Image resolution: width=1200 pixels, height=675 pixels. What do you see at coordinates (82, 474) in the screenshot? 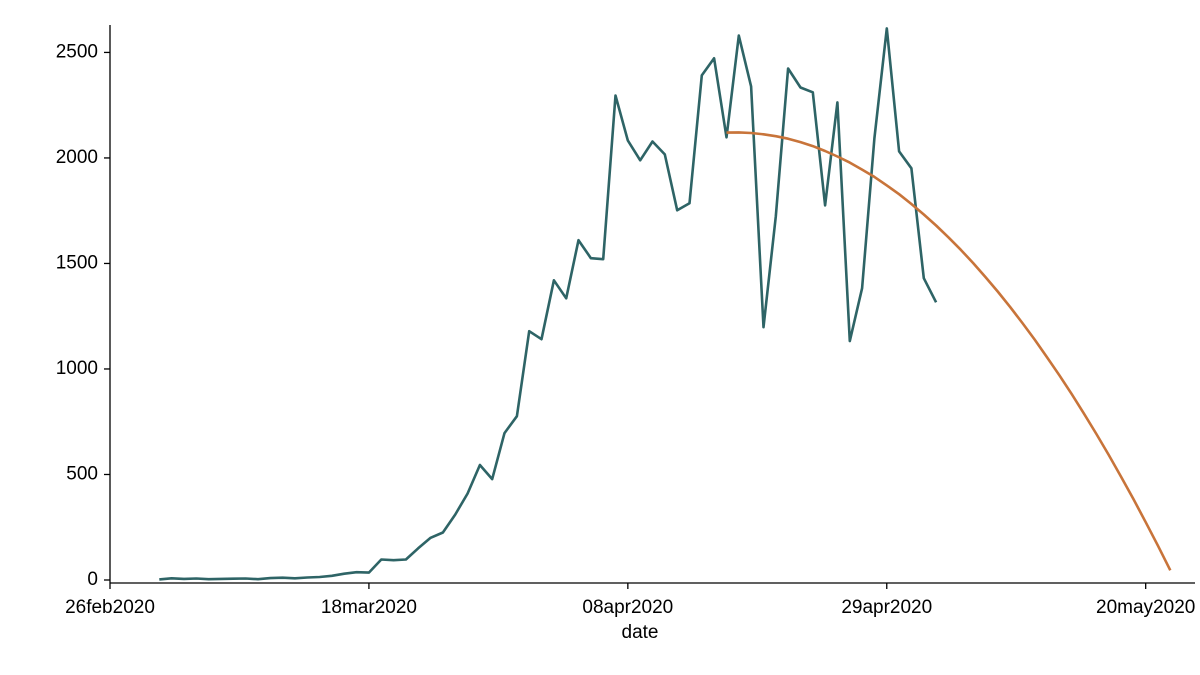
I see `y-tick-label: 500` at bounding box center [82, 474].